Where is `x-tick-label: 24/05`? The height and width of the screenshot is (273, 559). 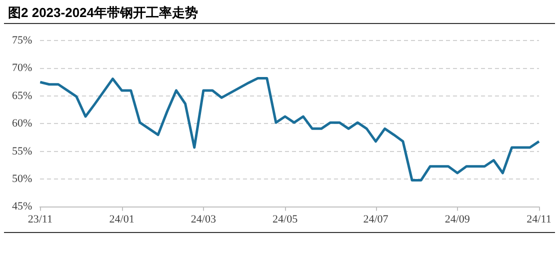 x-tick-label: 24/05 is located at coordinates (285, 219).